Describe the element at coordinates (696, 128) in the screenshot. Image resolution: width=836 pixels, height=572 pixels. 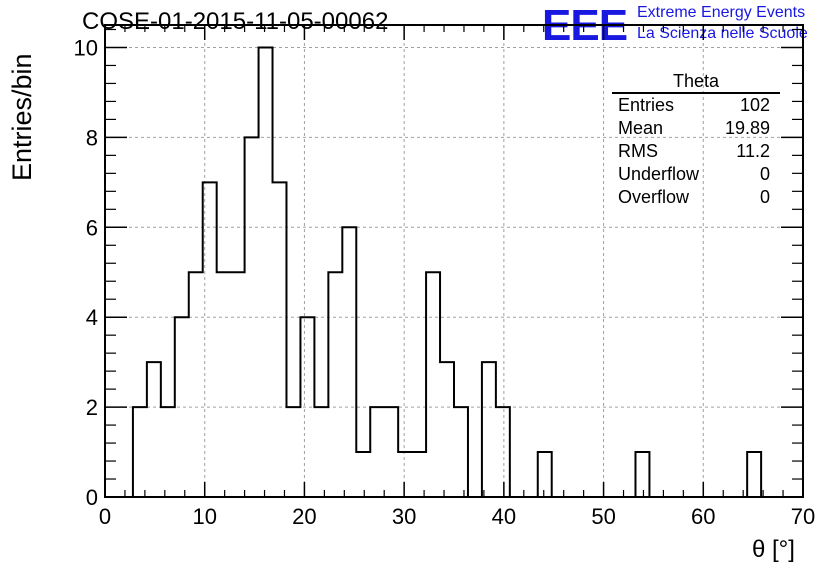
I see `stats-row-mean: Mean 19.89` at that location.